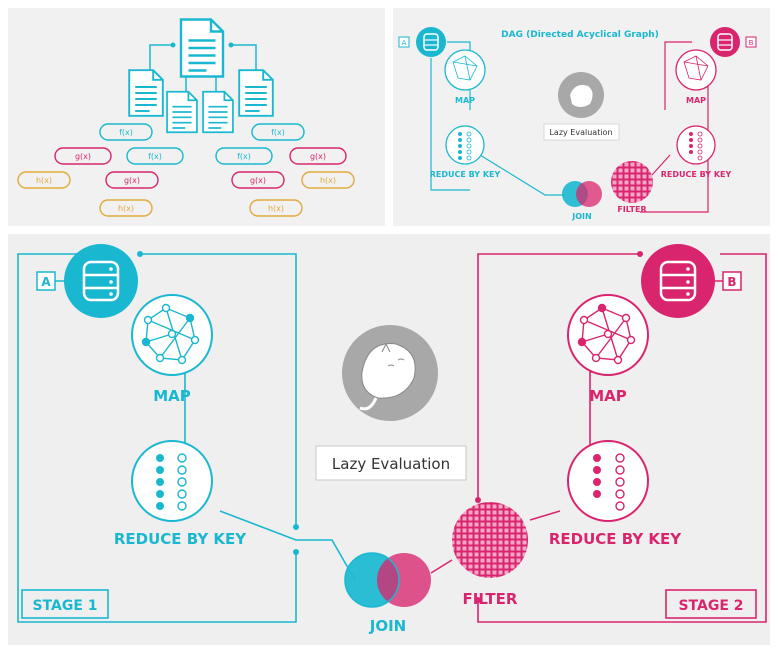  What do you see at coordinates (172, 481) in the screenshot?
I see `reduce-icon-left` at bounding box center [172, 481].